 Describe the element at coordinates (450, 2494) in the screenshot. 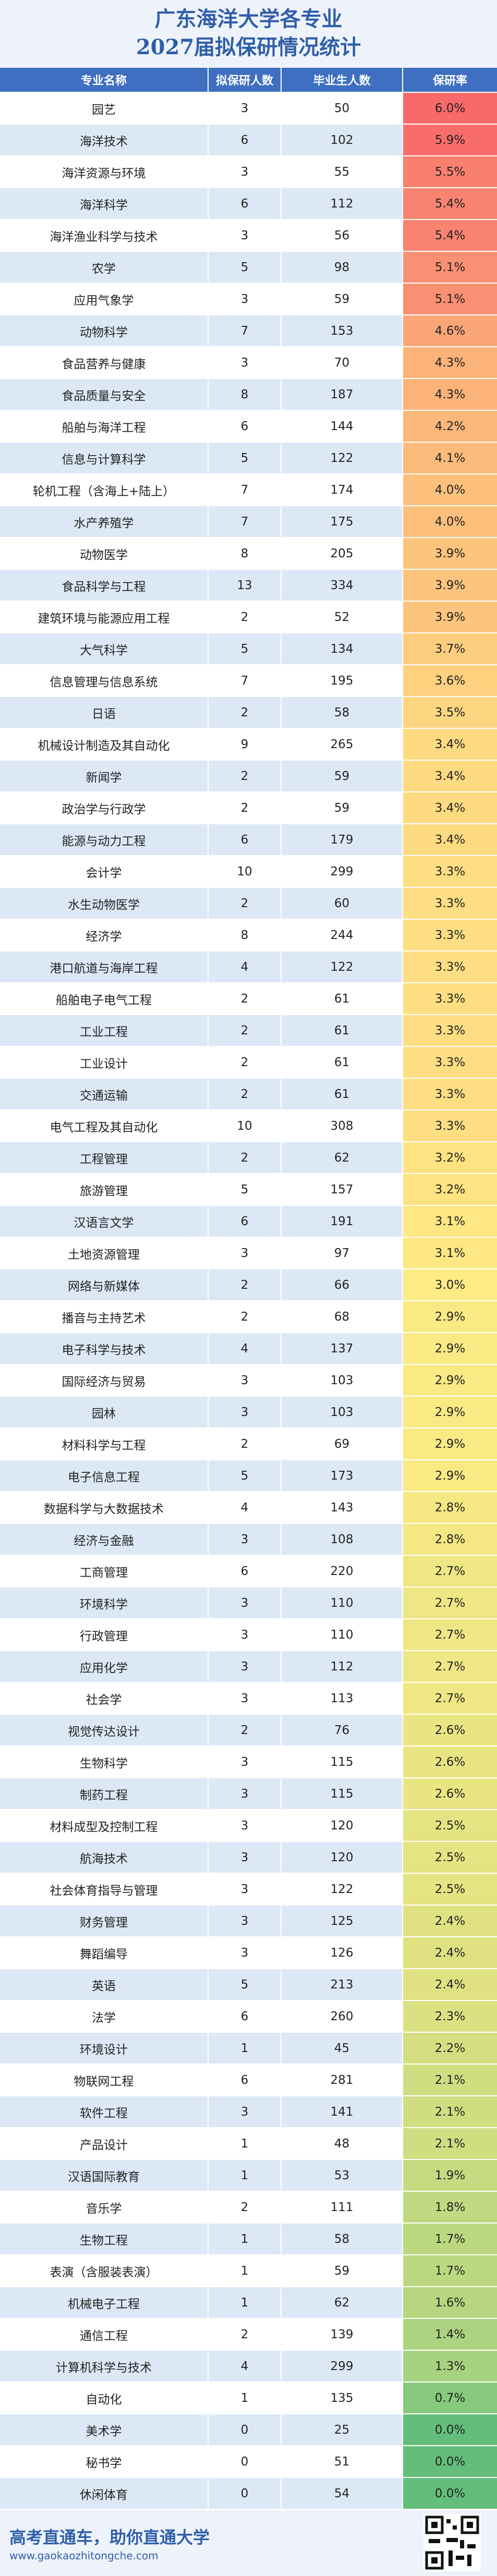

I see `rate-cell: 0.0%` at that location.